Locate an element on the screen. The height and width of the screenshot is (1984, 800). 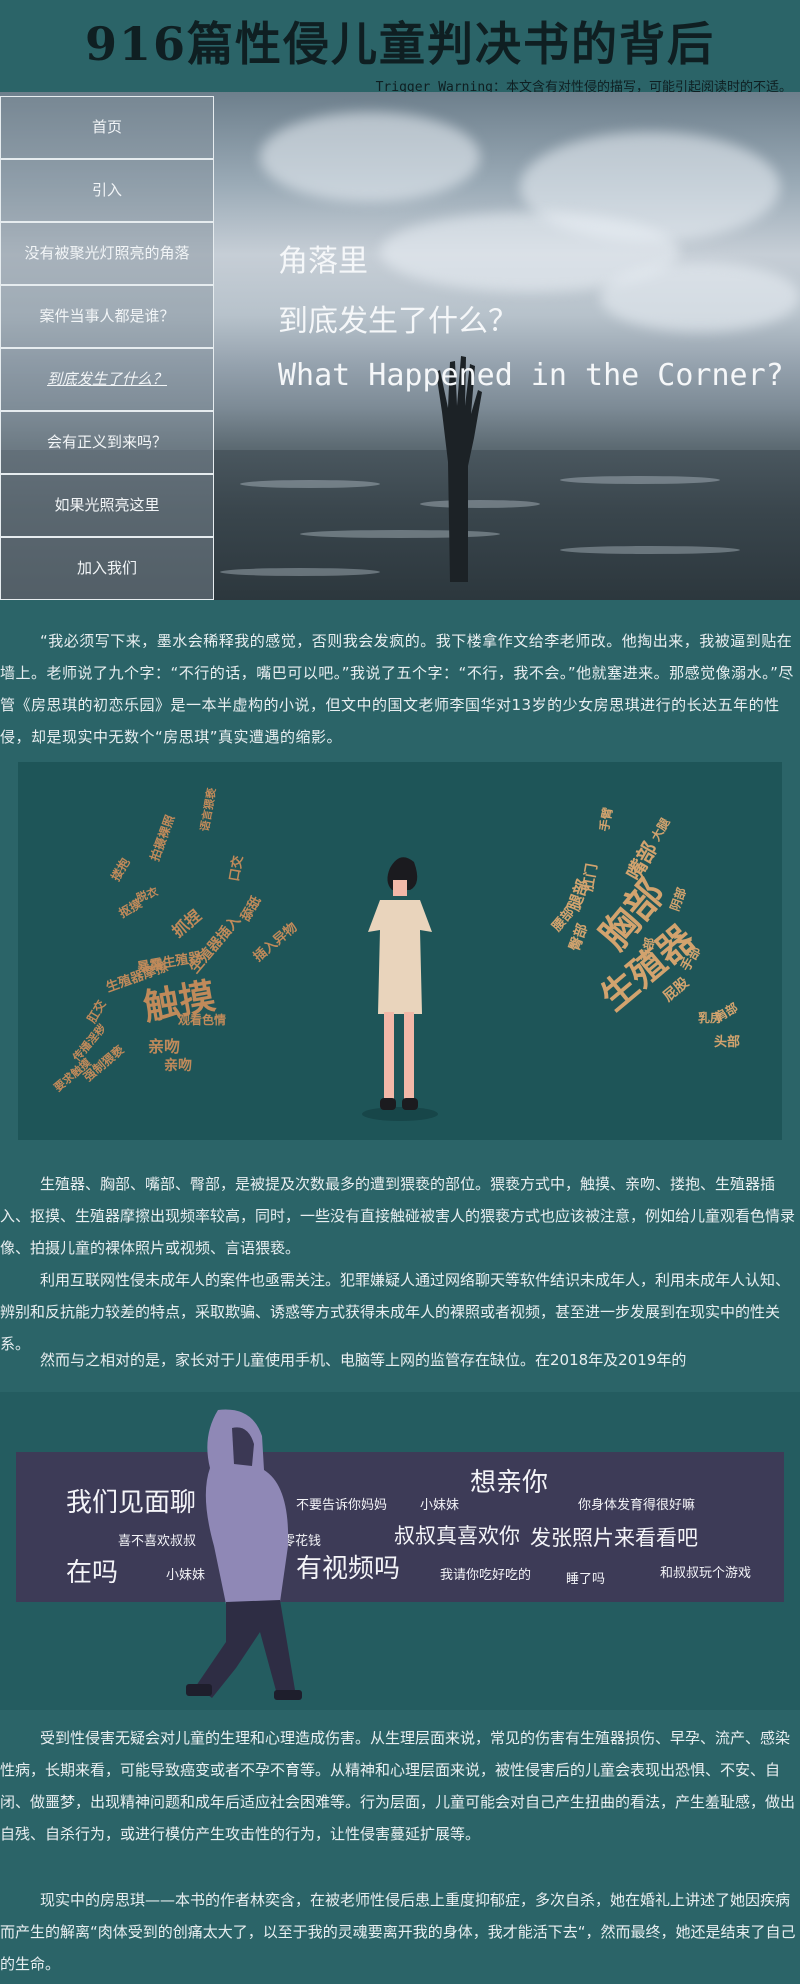
nav-item-label: 如果光照亮这里 is located at coordinates (107, 505).